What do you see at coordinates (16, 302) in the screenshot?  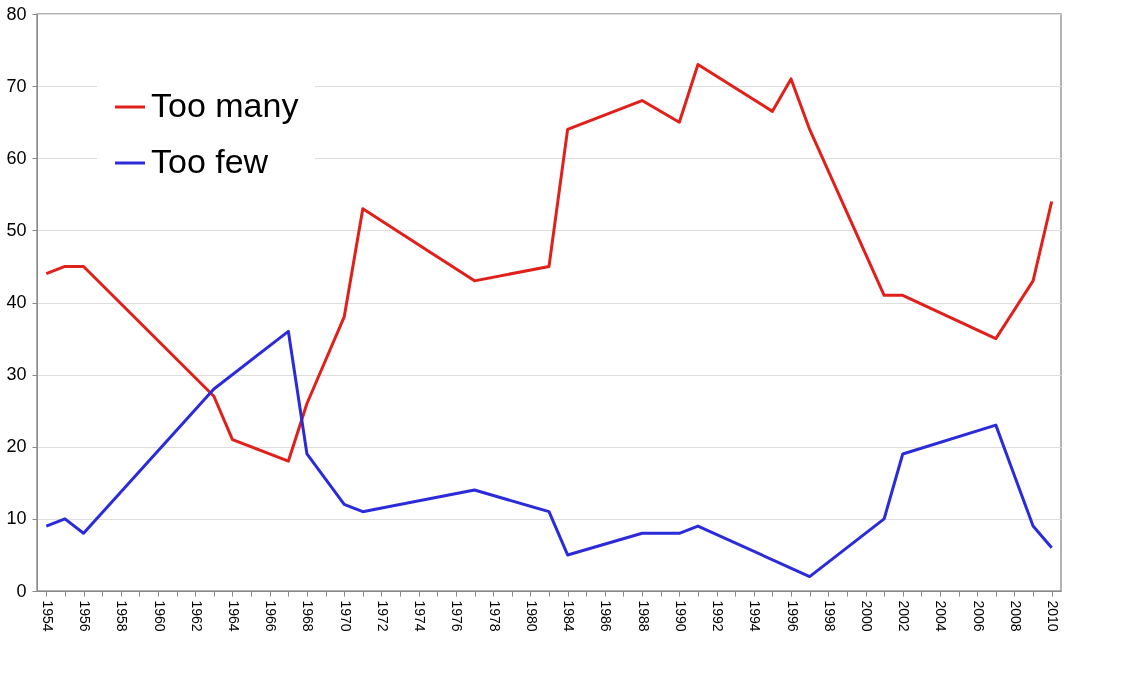 I see `y-tick-label: 40` at bounding box center [16, 302].